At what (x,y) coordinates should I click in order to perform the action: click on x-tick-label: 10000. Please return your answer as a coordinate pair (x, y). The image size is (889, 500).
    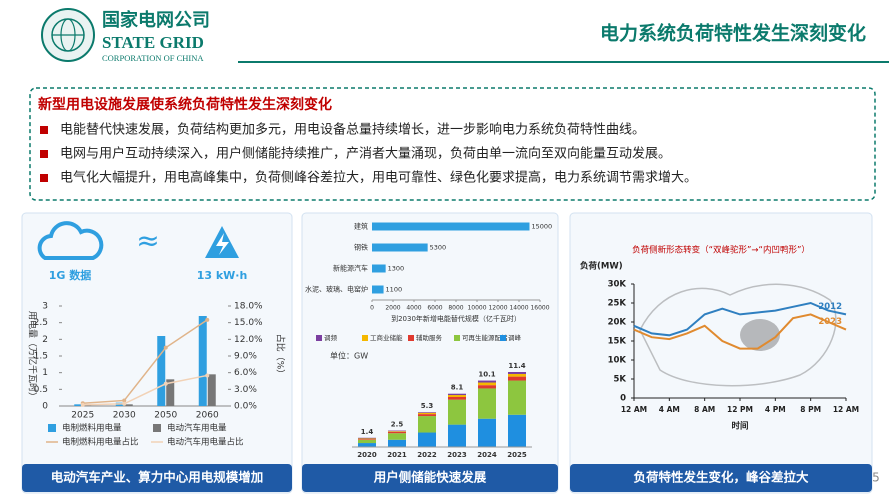
    Looking at the image, I should click on (476, 308).